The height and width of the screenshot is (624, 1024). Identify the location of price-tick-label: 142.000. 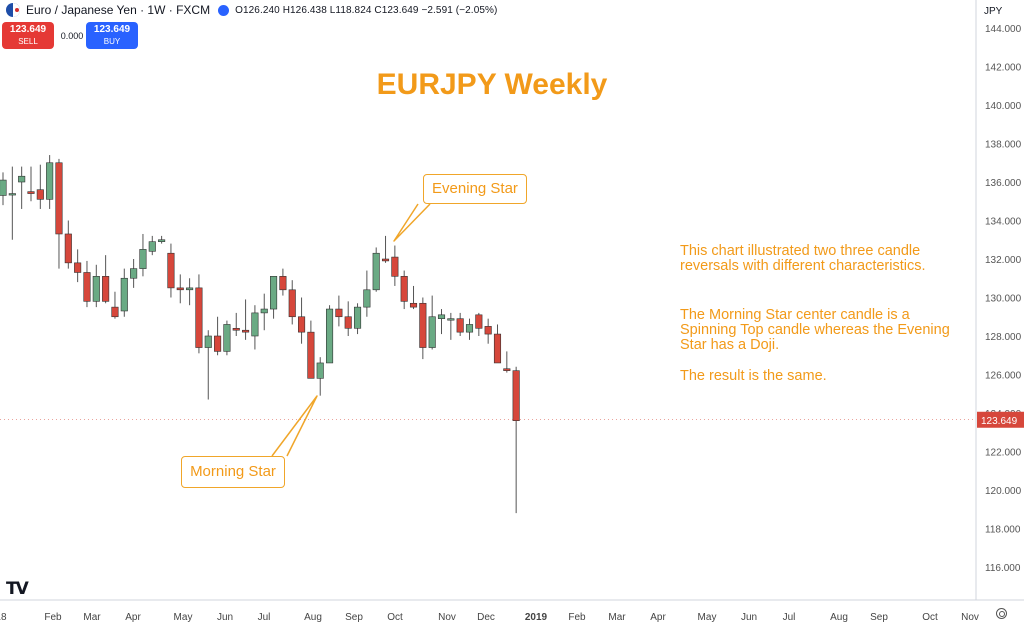
(1003, 68).